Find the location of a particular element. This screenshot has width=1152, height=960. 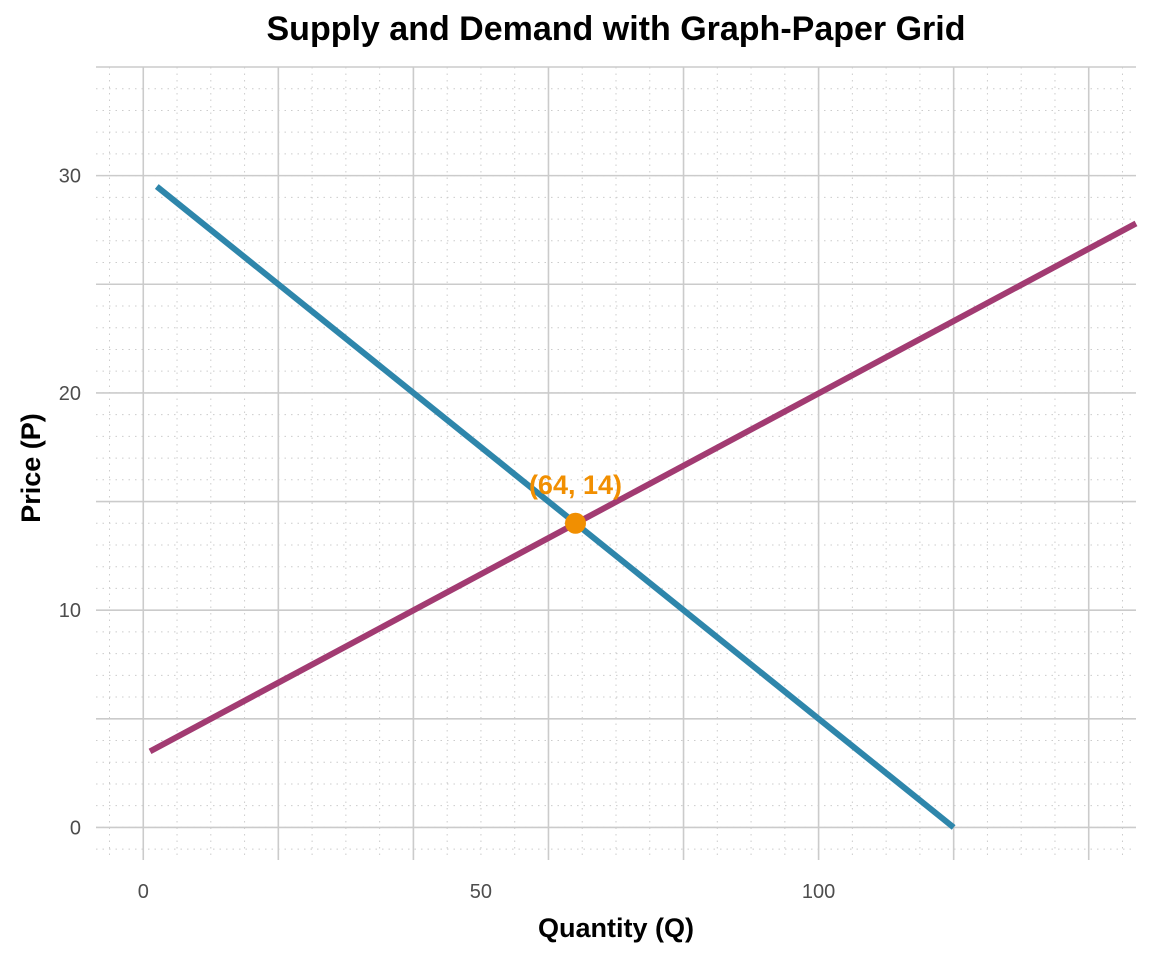

y-tick-label: 30 is located at coordinates (70, 177).